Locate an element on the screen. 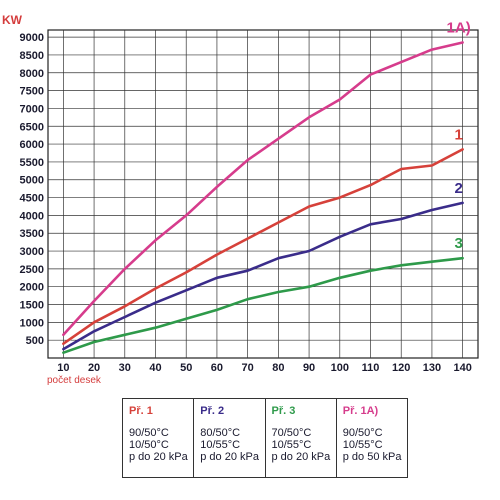 The width and height of the screenshot is (500, 500). y-axis-unit-label: KW is located at coordinates (12, 20).